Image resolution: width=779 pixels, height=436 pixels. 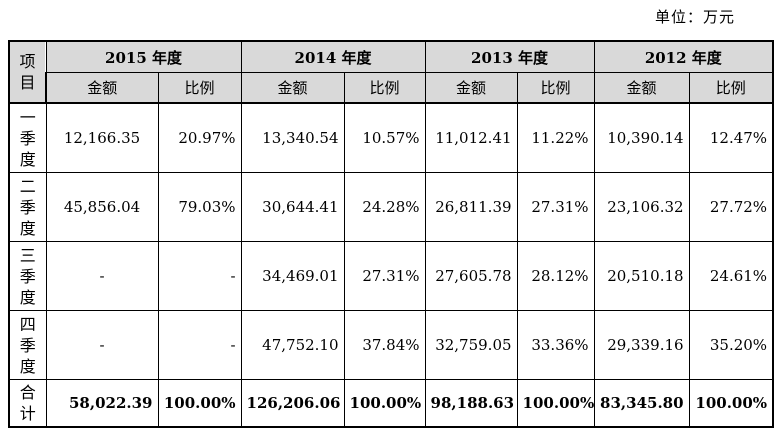 I want to click on ratio-cell: 24.61%, so click(x=731, y=276).